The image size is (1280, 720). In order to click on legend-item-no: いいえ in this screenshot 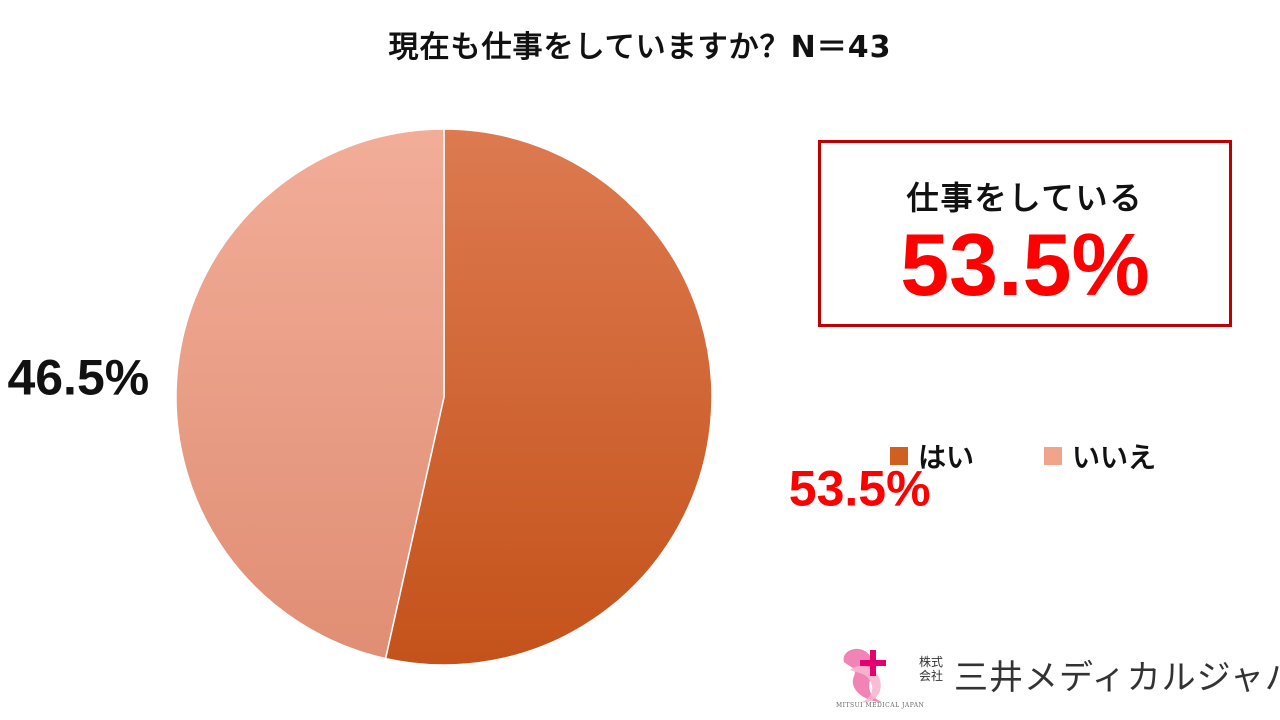, I will do `click(1100, 456)`.